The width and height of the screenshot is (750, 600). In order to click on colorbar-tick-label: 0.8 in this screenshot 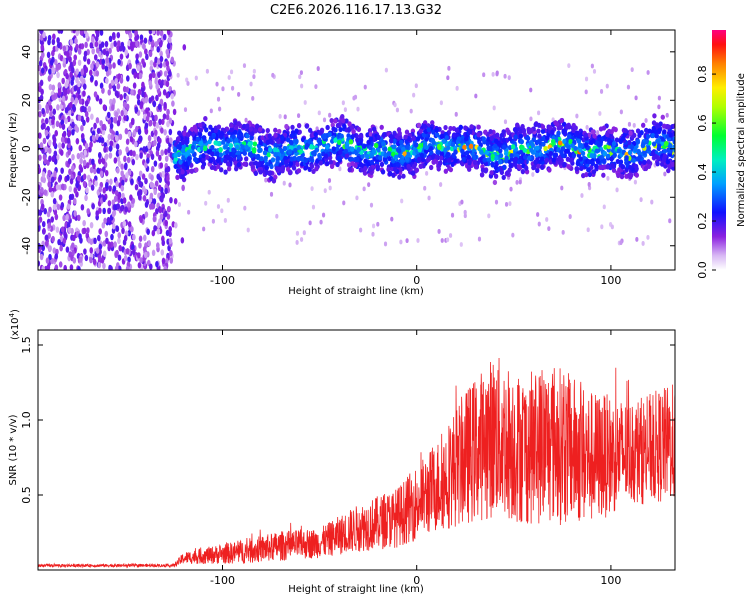, I will do `click(702, 74)`.